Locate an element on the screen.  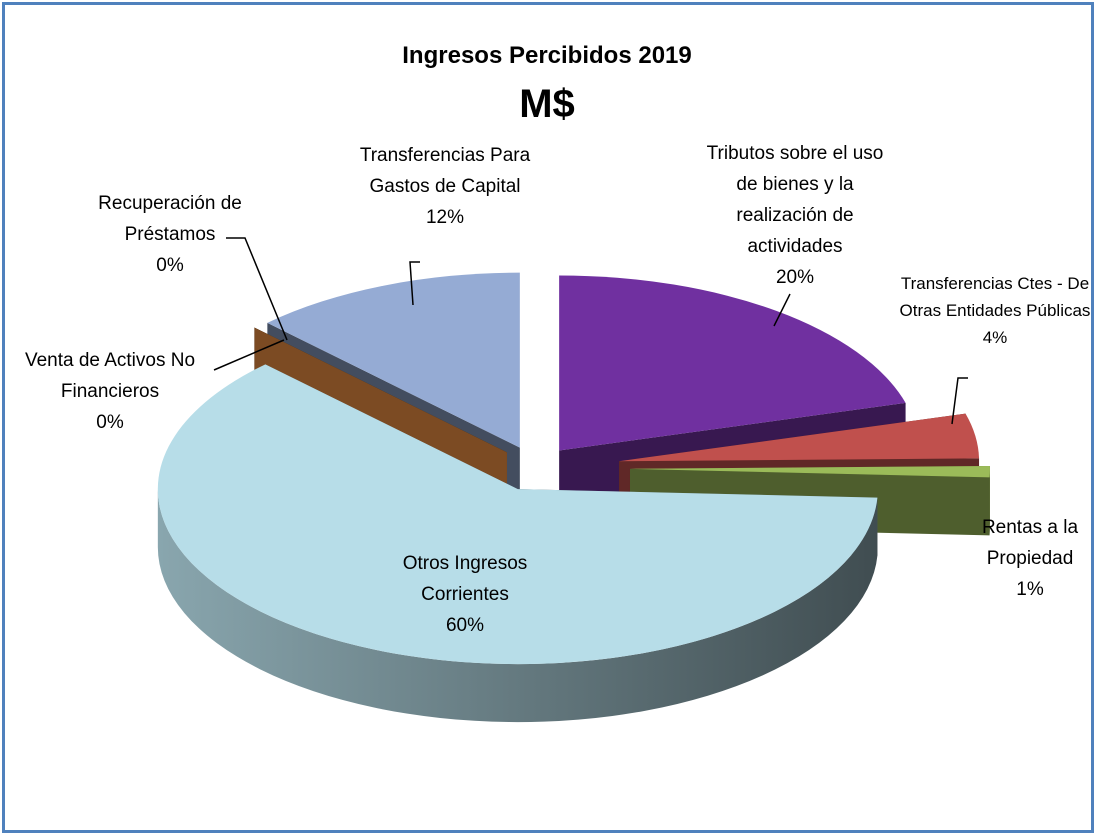
data-label: Transferencias Para Gastos de Capital 12% is located at coordinates (445, 186).